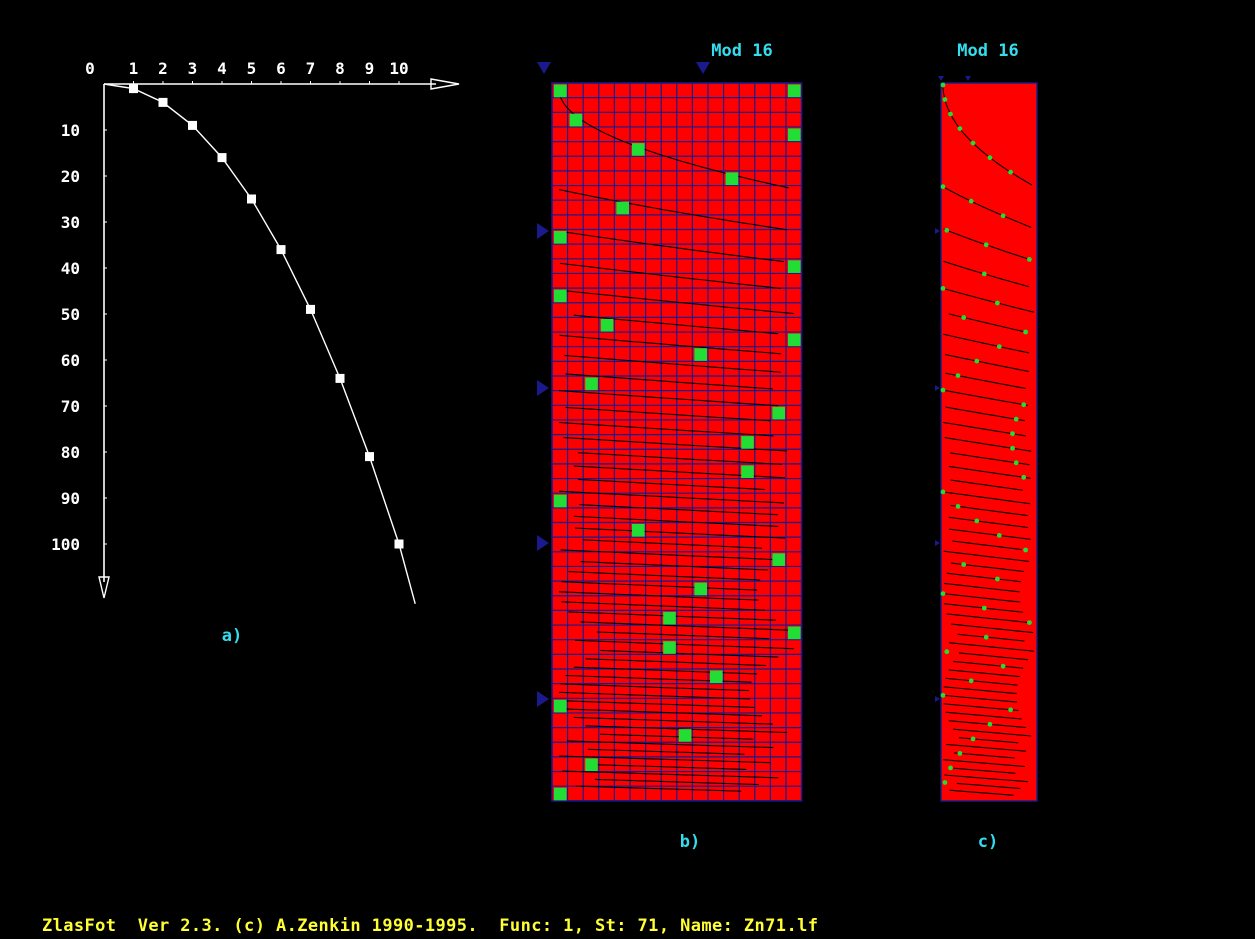 The height and width of the screenshot is (939, 1255). Describe the element at coordinates (70, 268) in the screenshot. I see `y-tick-label: 40` at that location.